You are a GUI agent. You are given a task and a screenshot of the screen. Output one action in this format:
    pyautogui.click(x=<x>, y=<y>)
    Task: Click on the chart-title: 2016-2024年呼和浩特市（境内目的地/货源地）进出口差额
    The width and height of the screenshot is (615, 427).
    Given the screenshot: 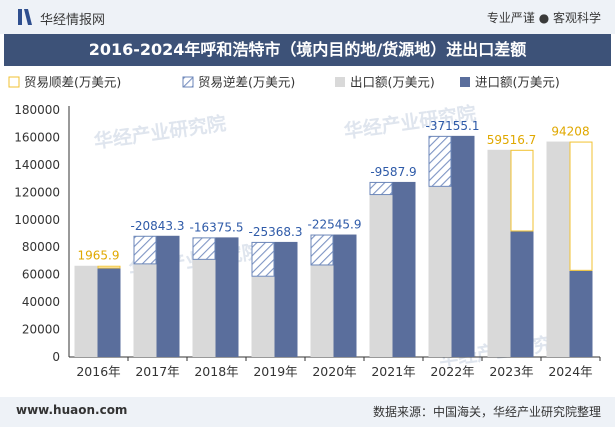 What is the action you would take?
    pyautogui.click(x=307, y=49)
    